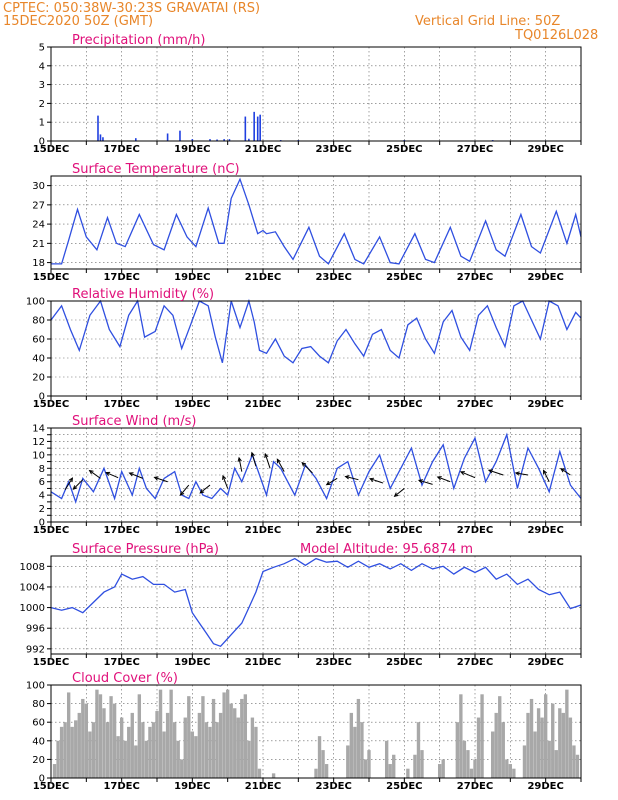 The image size is (618, 800). Describe the element at coordinates (156, 169) in the screenshot. I see `panel-title: Surface Temperature (nC)` at that location.